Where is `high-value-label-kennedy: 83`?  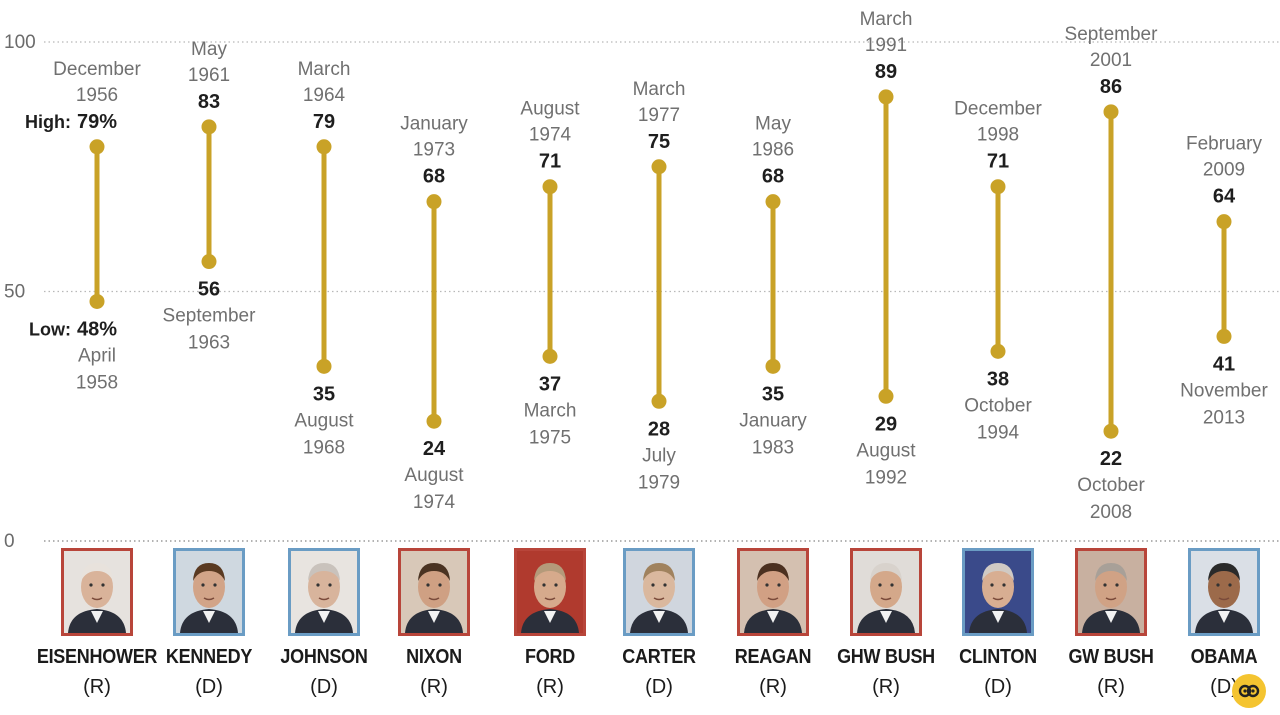 high-value-label-kennedy: 83 is located at coordinates (209, 102).